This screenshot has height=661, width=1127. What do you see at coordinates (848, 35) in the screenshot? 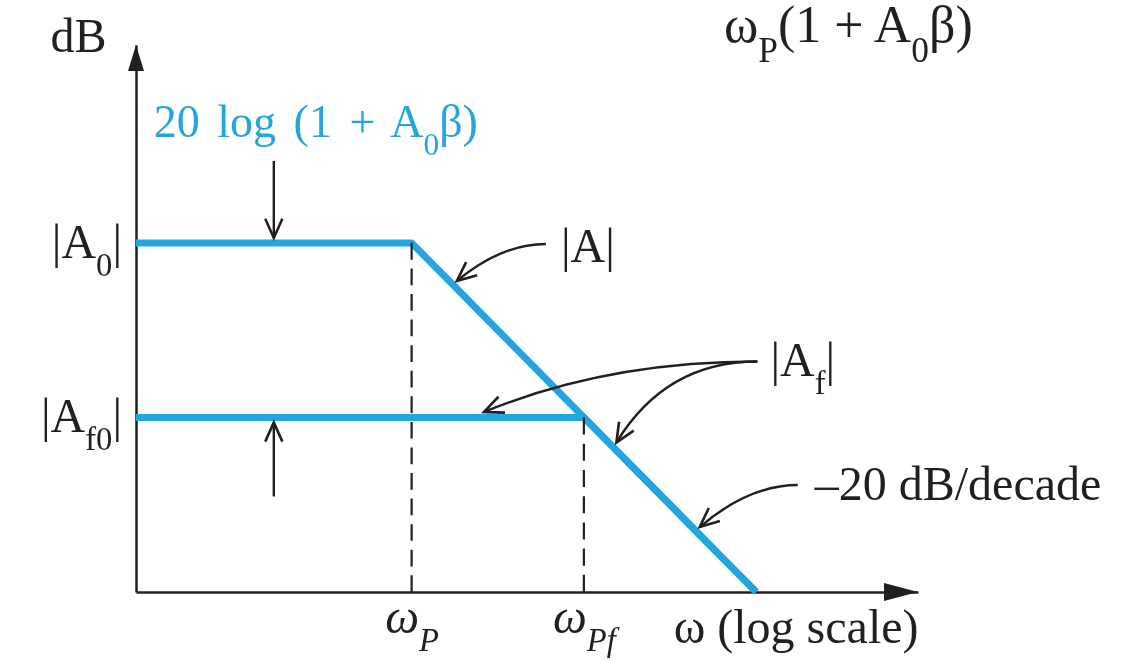
I see `text: ω$_{P}$(1 + A$_{0}$β)` at bounding box center [848, 35].